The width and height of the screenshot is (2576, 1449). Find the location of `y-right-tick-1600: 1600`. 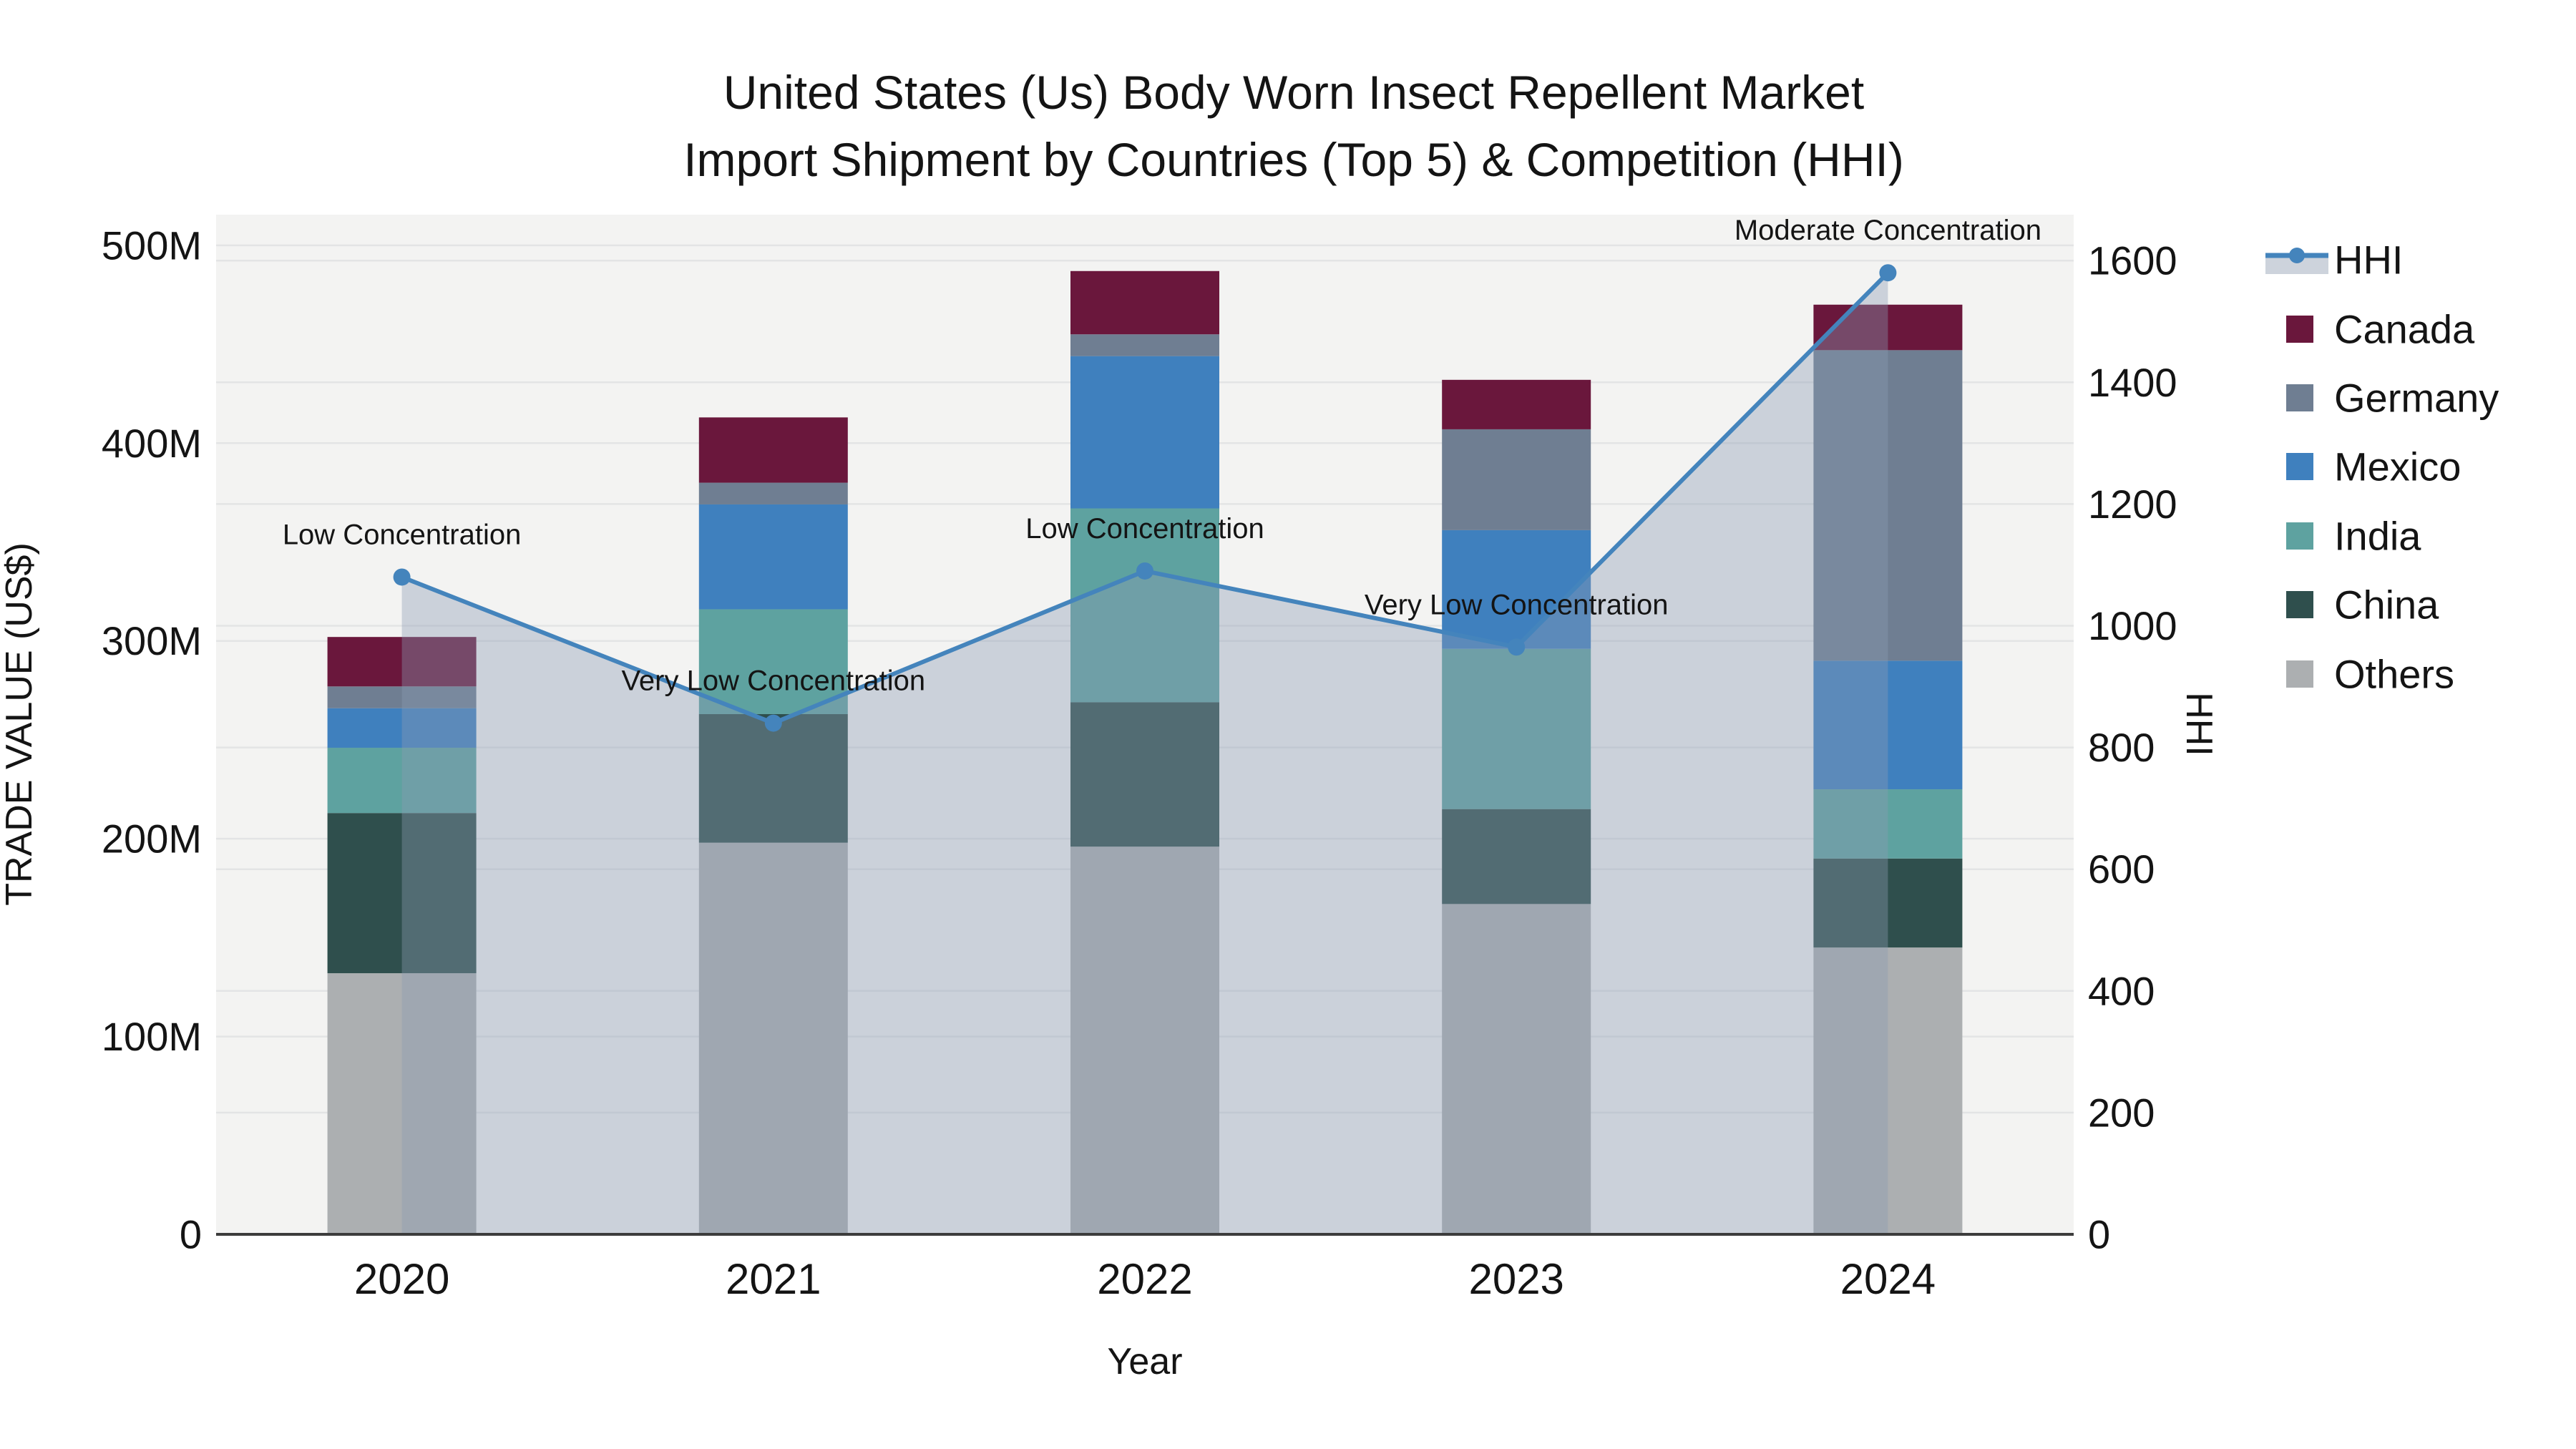

y-right-tick-1600: 1600 is located at coordinates (2132, 260).